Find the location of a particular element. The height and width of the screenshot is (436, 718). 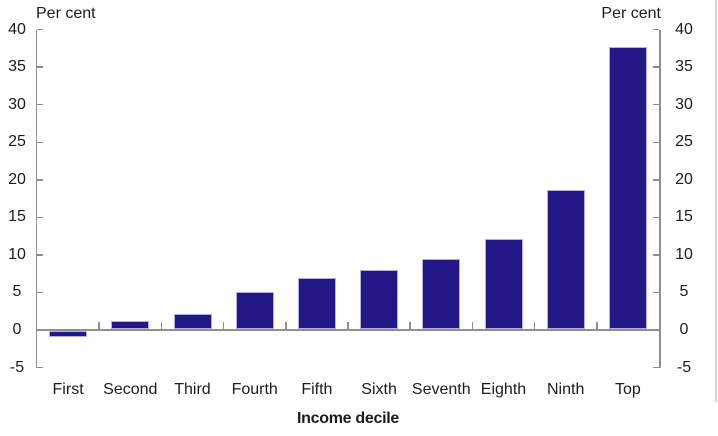

left-y-tick-label: 35 is located at coordinates (17, 67).